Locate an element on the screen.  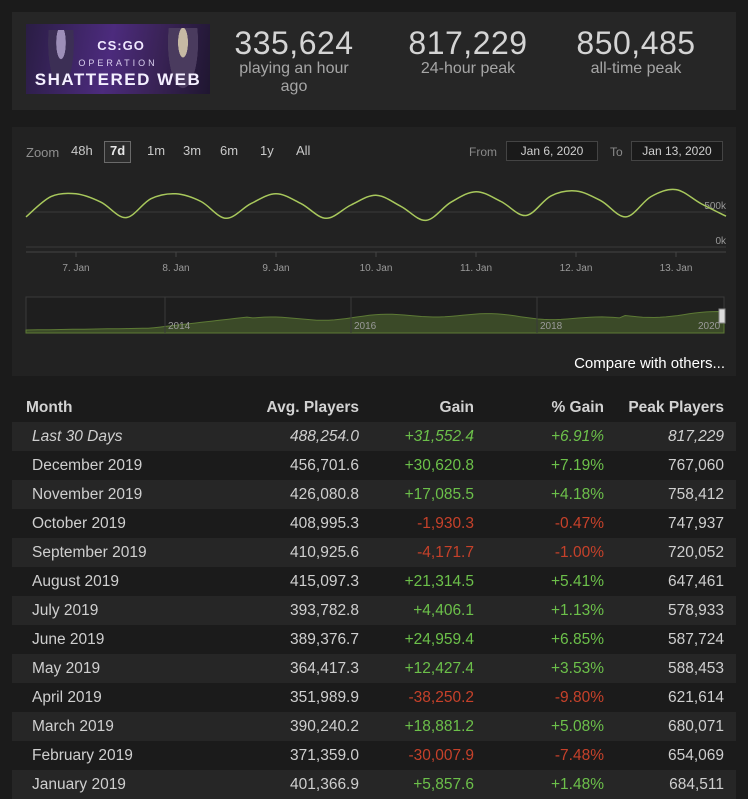
time-range-navigator: 2014 2016 2018 2020 is located at coordinates (374, 315).